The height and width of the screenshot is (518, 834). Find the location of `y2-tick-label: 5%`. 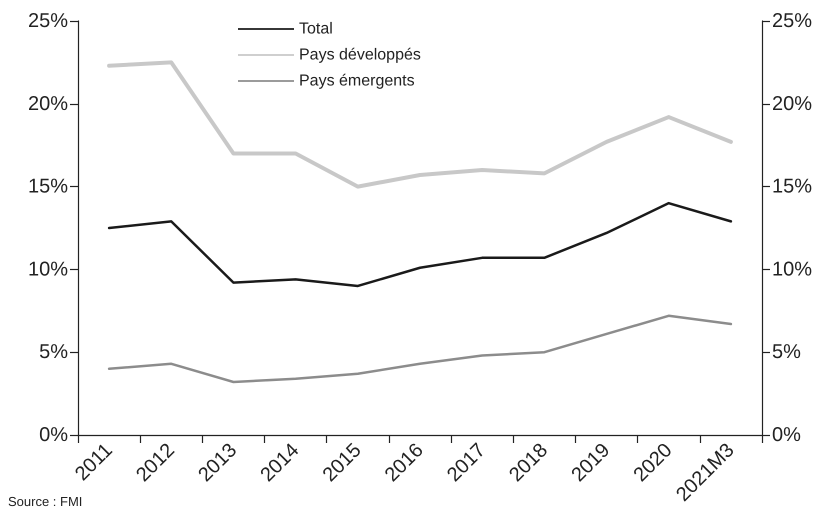

y2-tick-label: 5% is located at coordinates (787, 352).